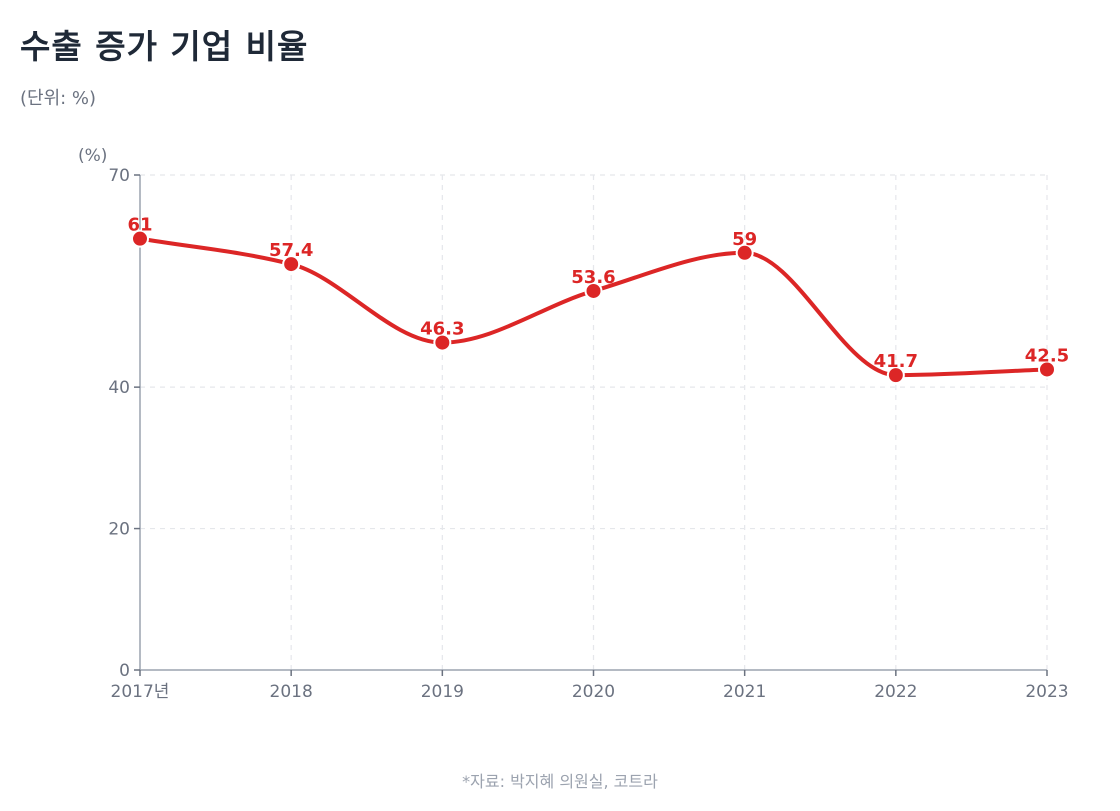 This screenshot has height=811, width=1120. What do you see at coordinates (58, 98) in the screenshot?
I see `unit-subtitle: (단위: %)` at bounding box center [58, 98].